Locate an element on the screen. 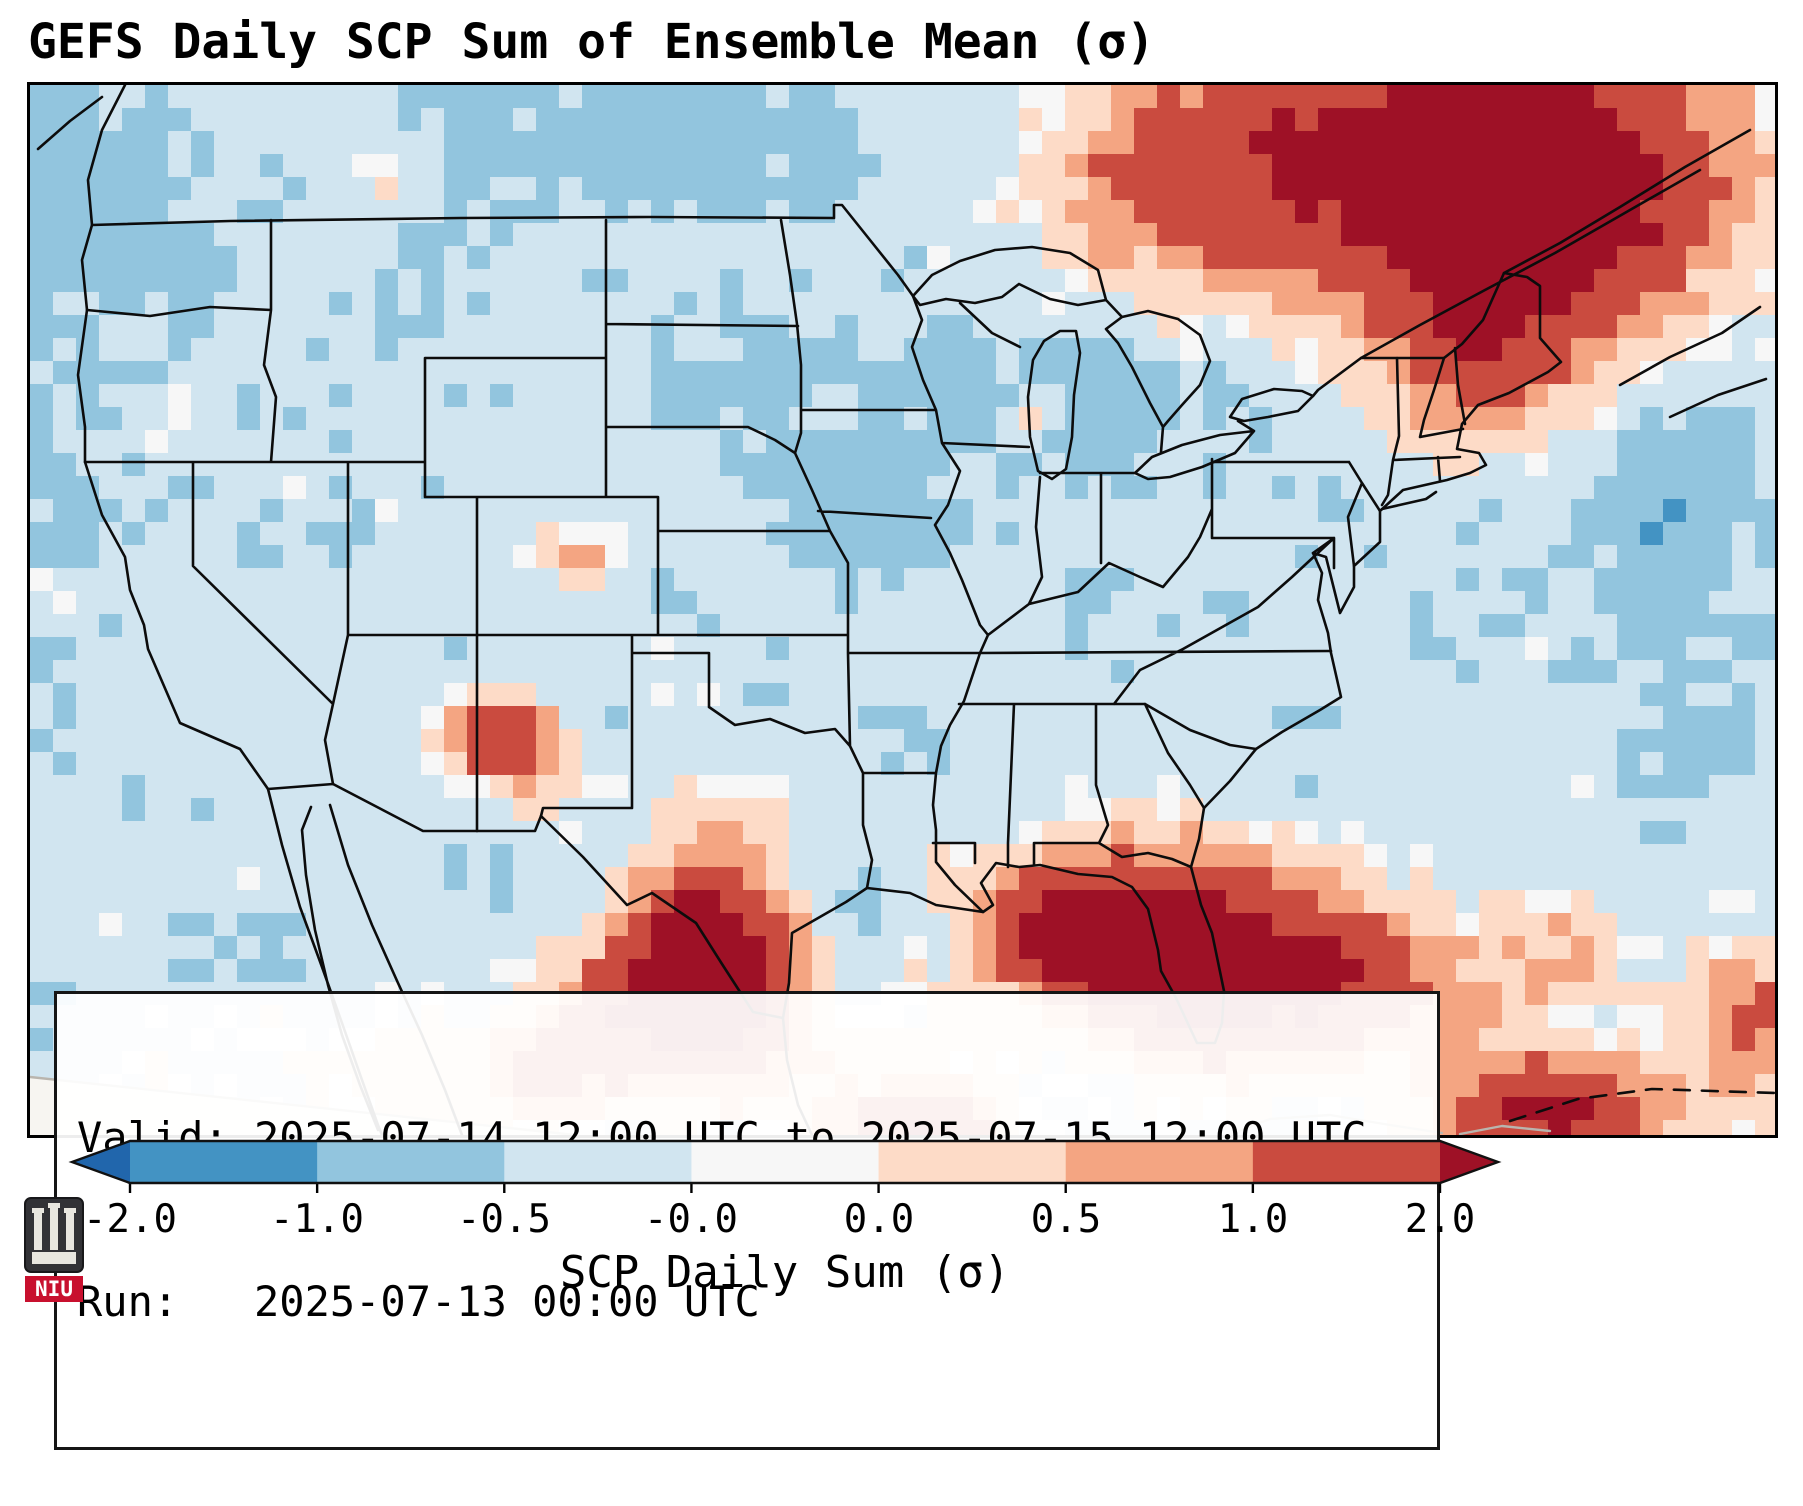 The width and height of the screenshot is (1803, 1506). logo-text: NIU is located at coordinates (54, 1289).